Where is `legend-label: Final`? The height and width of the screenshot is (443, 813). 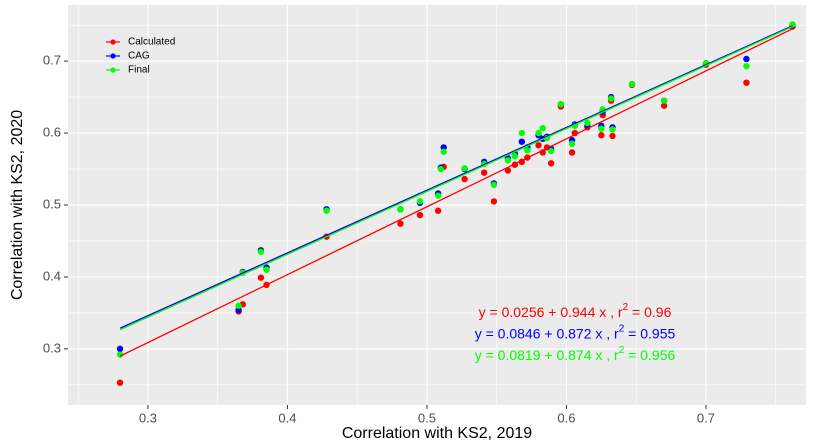 legend-label: Final is located at coordinates (139, 70).